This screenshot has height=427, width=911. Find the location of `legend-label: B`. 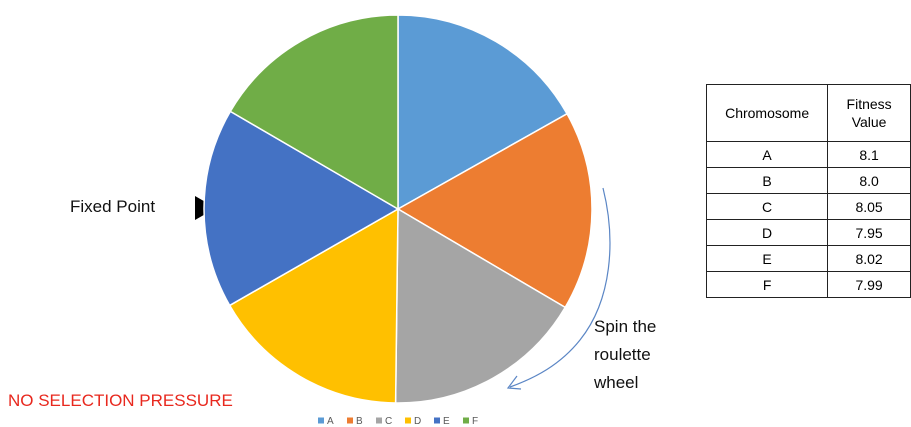

legend-label: B is located at coordinates (359, 421).